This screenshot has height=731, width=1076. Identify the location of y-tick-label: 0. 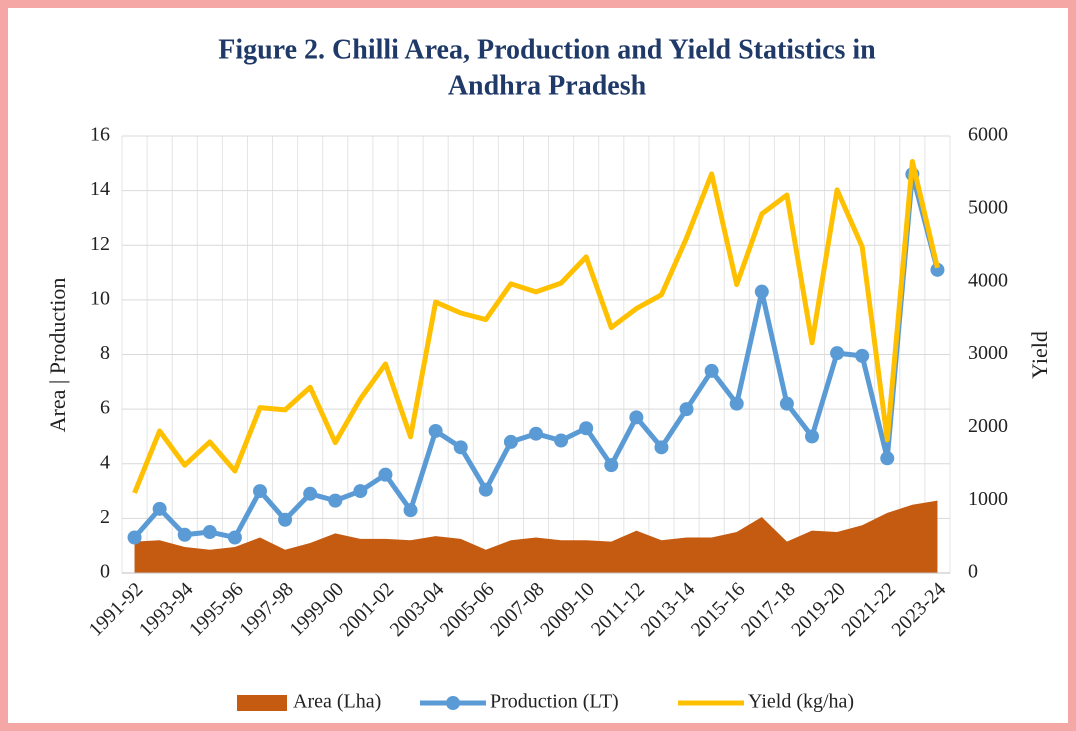
(105, 572).